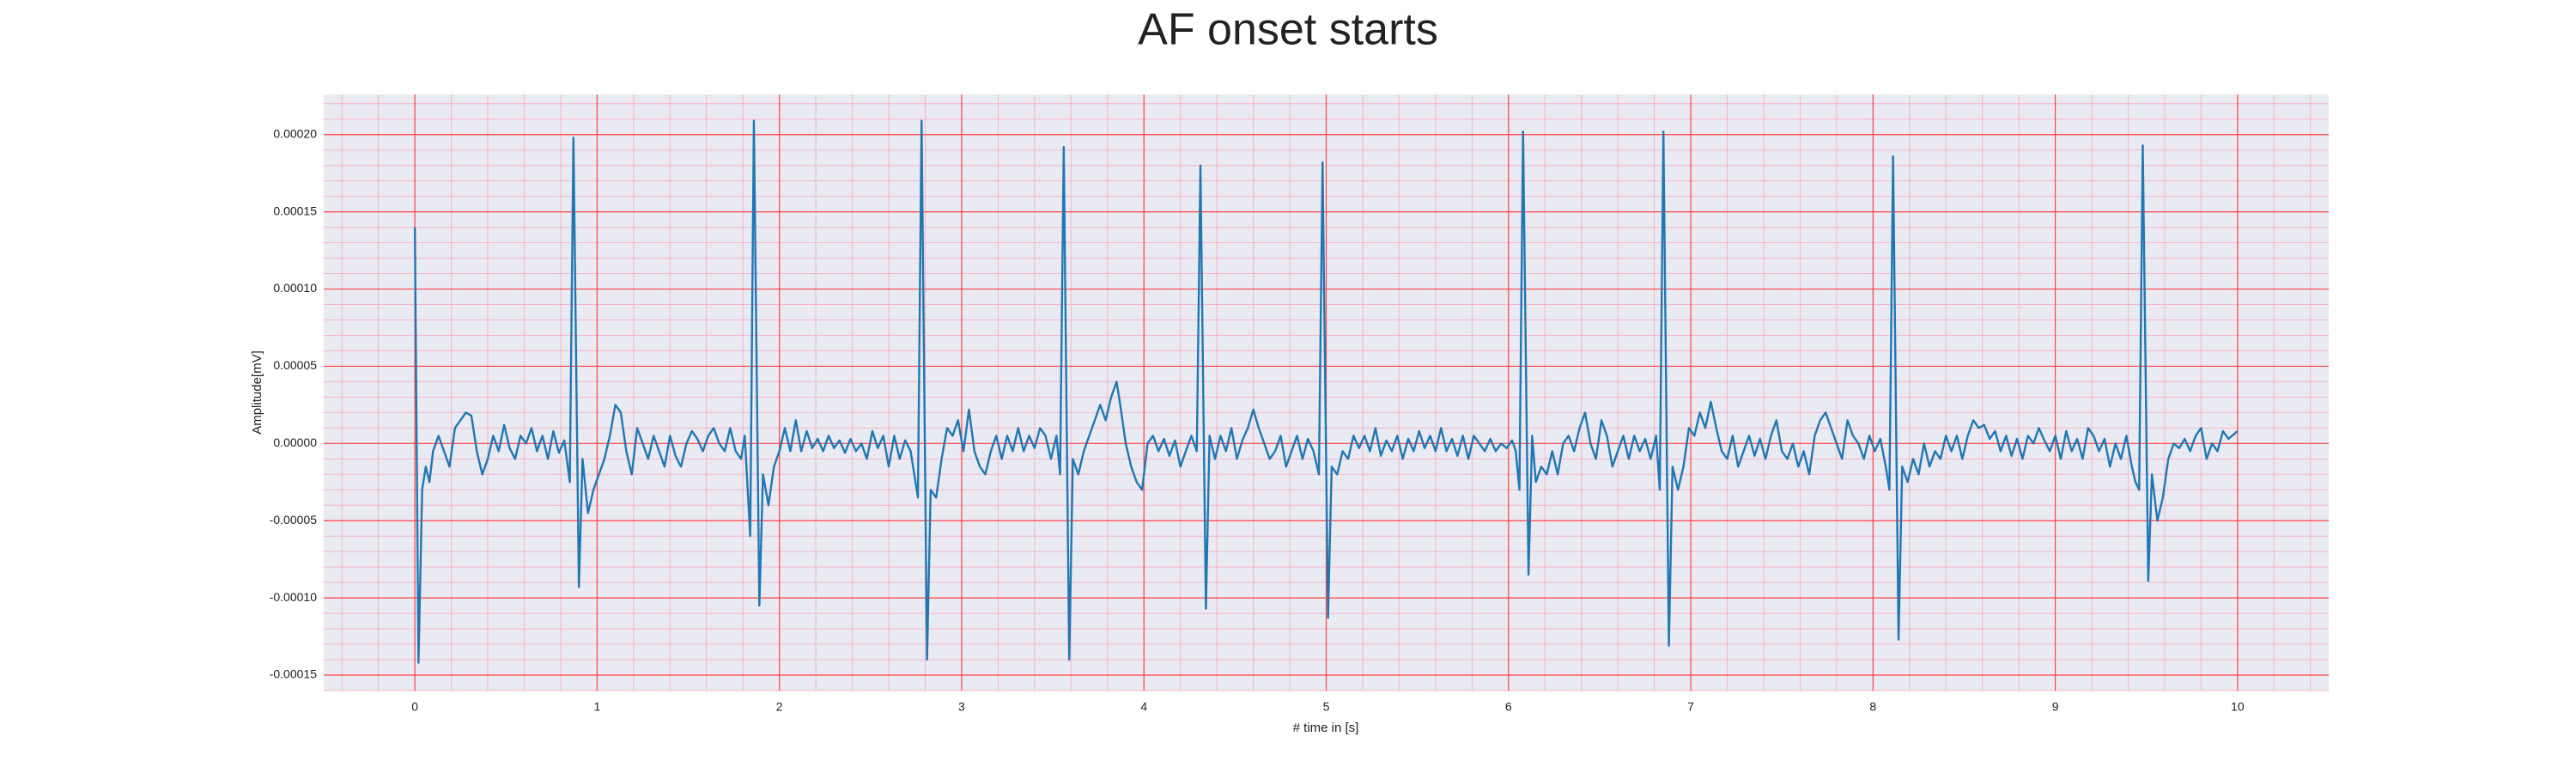 The image size is (2576, 773). Describe the element at coordinates (295, 210) in the screenshot. I see `y-tick-label: 0.00015` at that location.